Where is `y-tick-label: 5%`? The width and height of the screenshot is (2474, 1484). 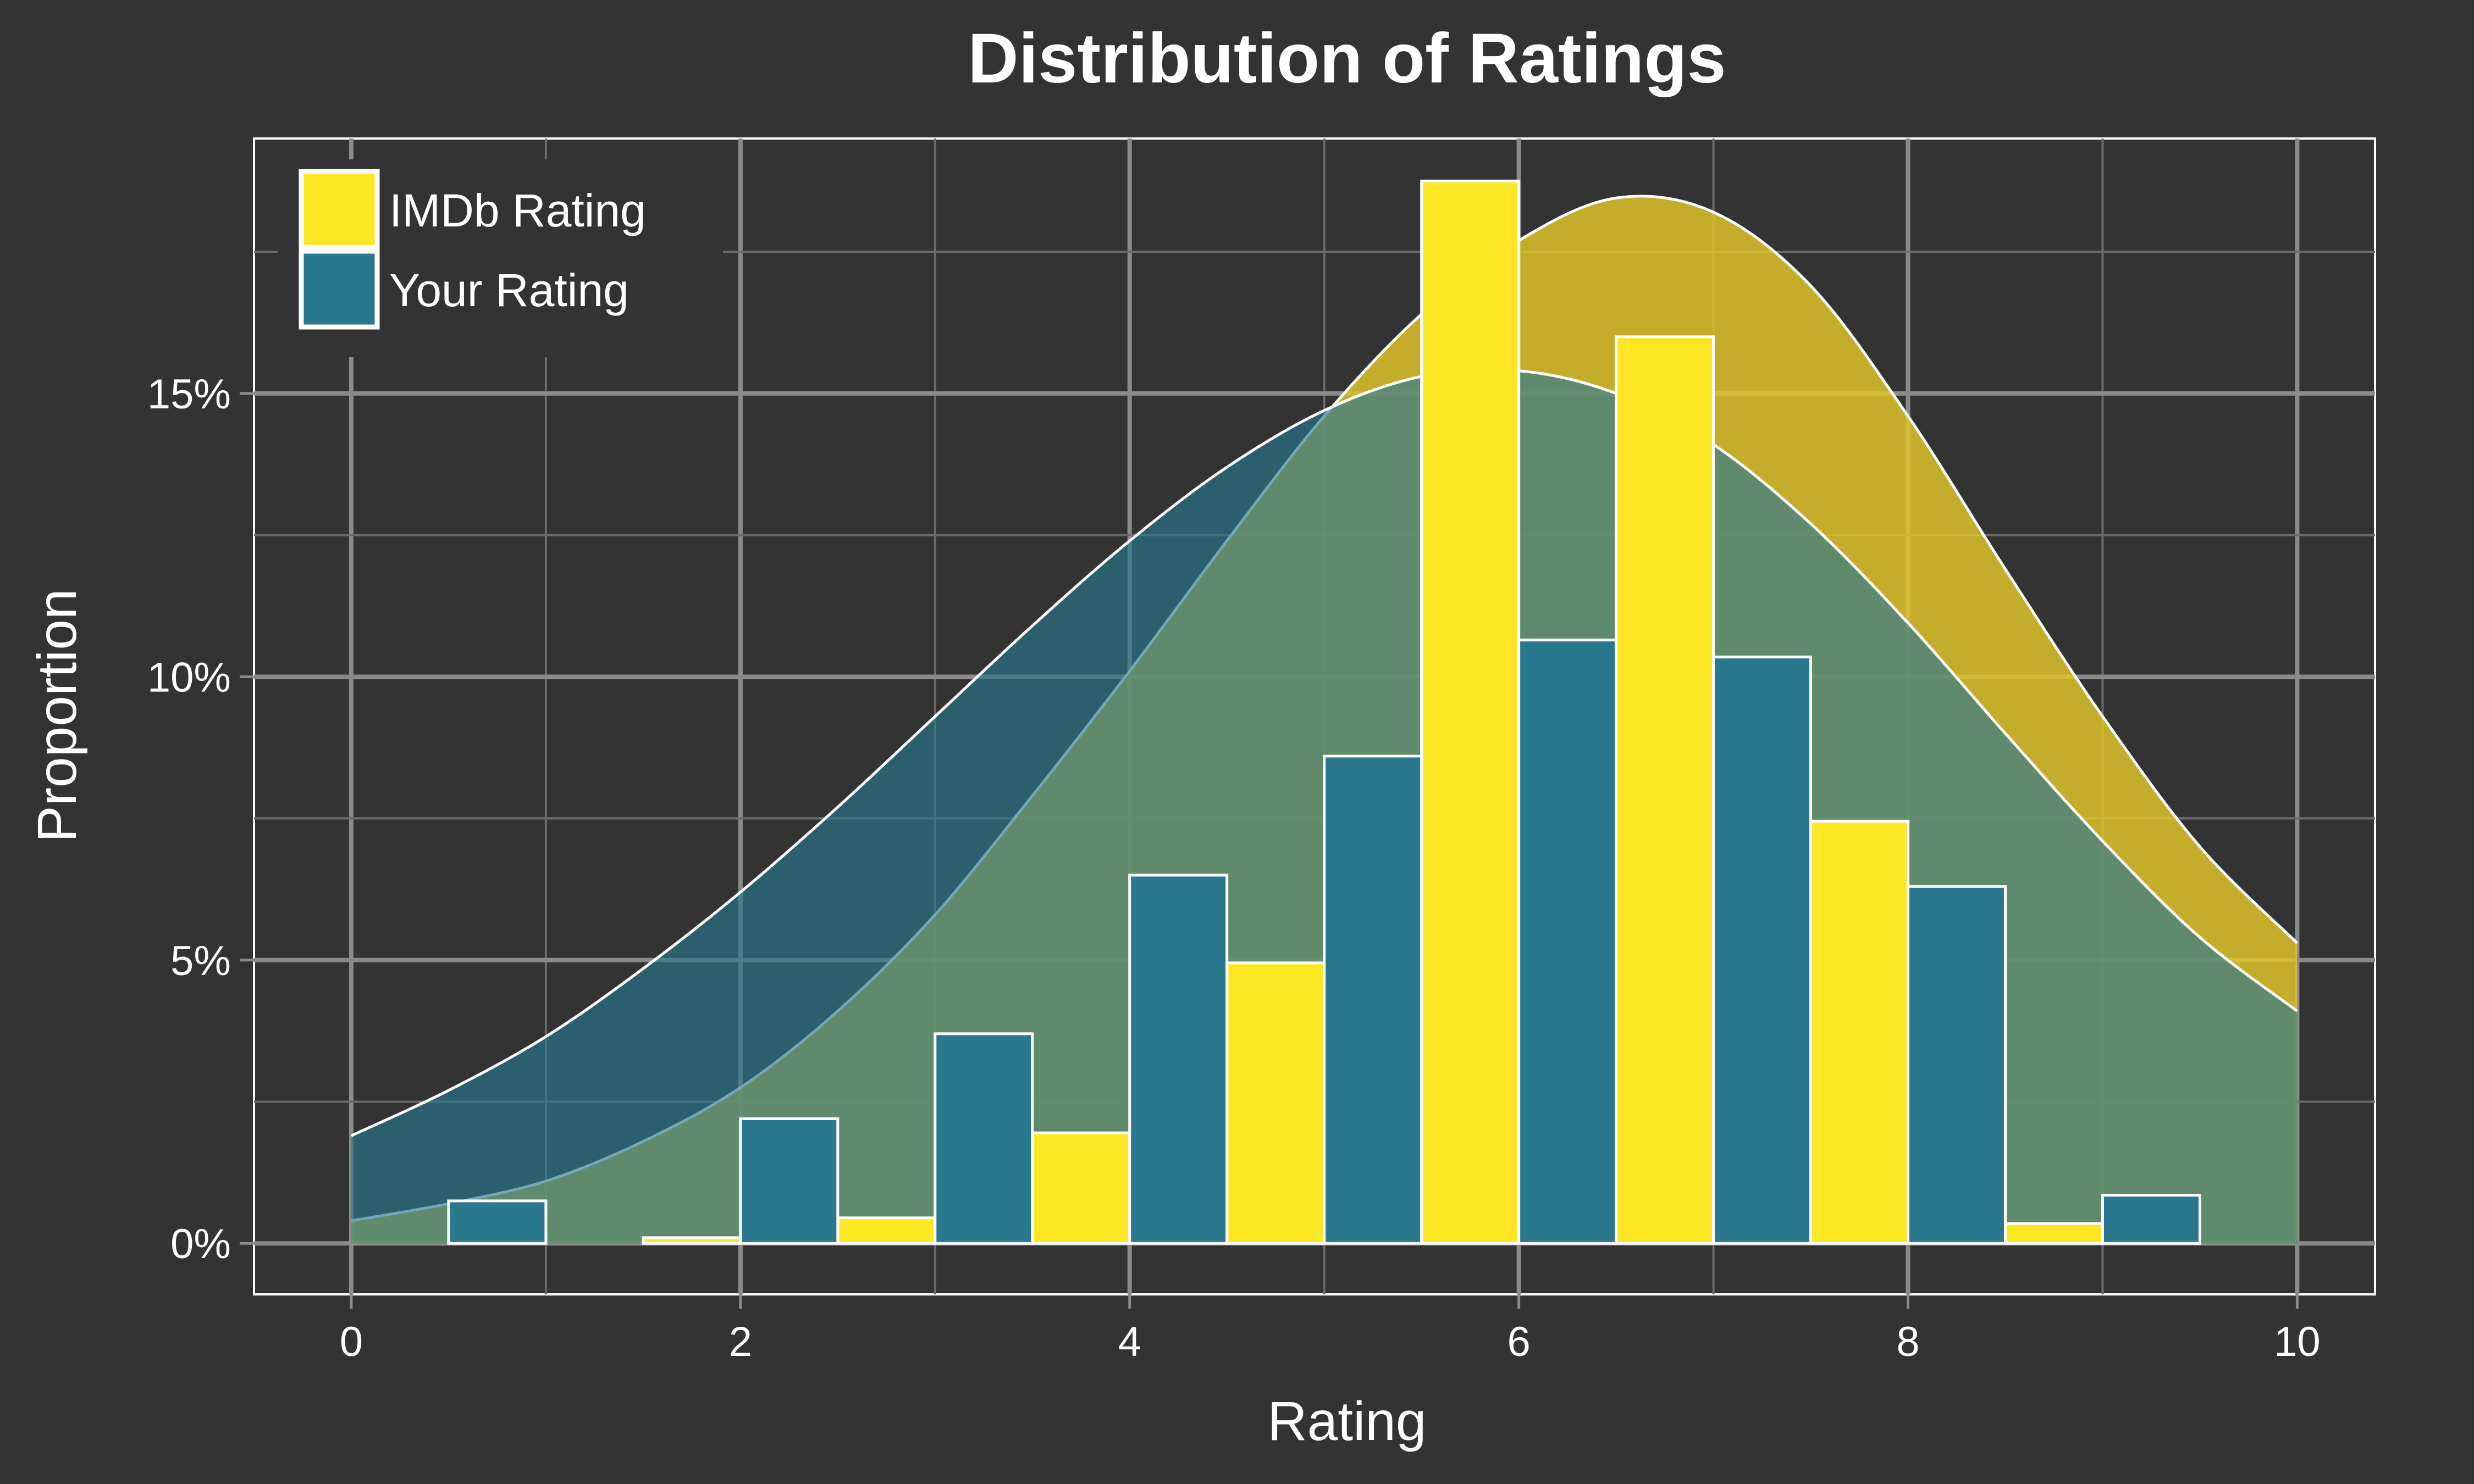 y-tick-label: 5% is located at coordinates (200, 961).